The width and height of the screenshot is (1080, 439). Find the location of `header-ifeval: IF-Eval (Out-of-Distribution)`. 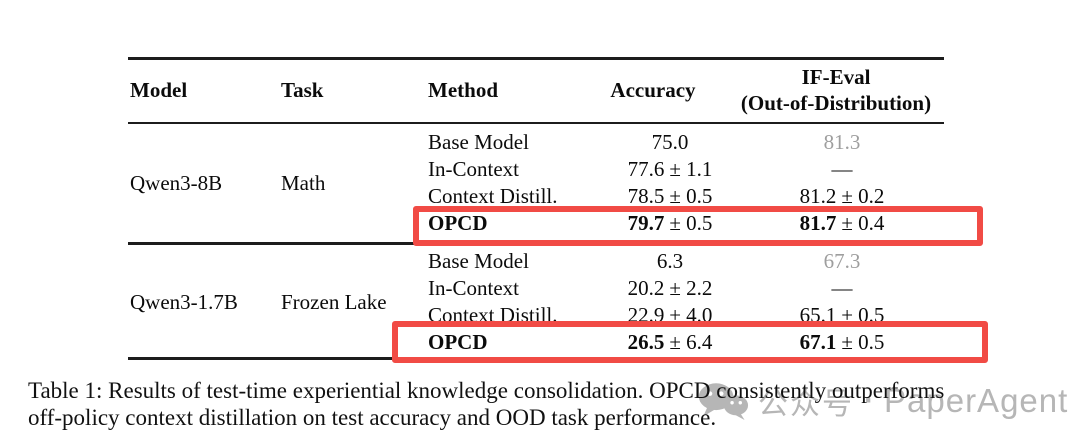

header-ifeval: IF-Eval (Out-of-Distribution) is located at coordinates (836, 90).